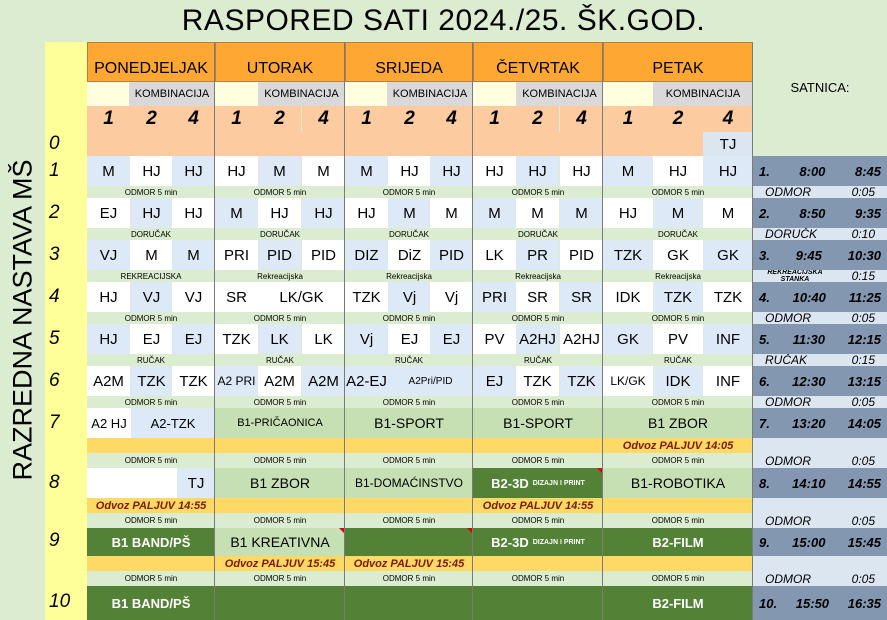 The image size is (887, 620). What do you see at coordinates (820, 171) in the screenshot?
I see `satnica-row: 1. 8:00 8:45` at bounding box center [820, 171].